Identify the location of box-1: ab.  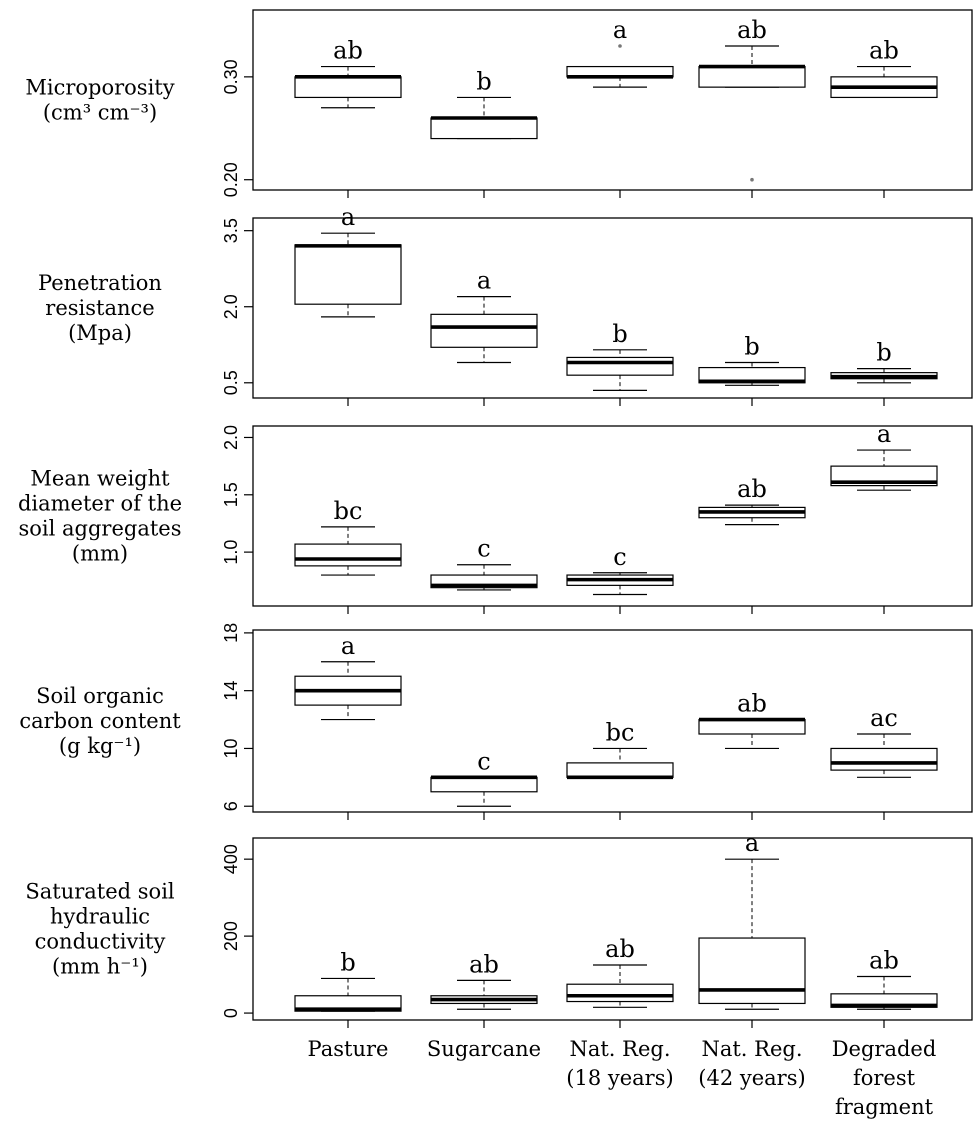
(348, 73).